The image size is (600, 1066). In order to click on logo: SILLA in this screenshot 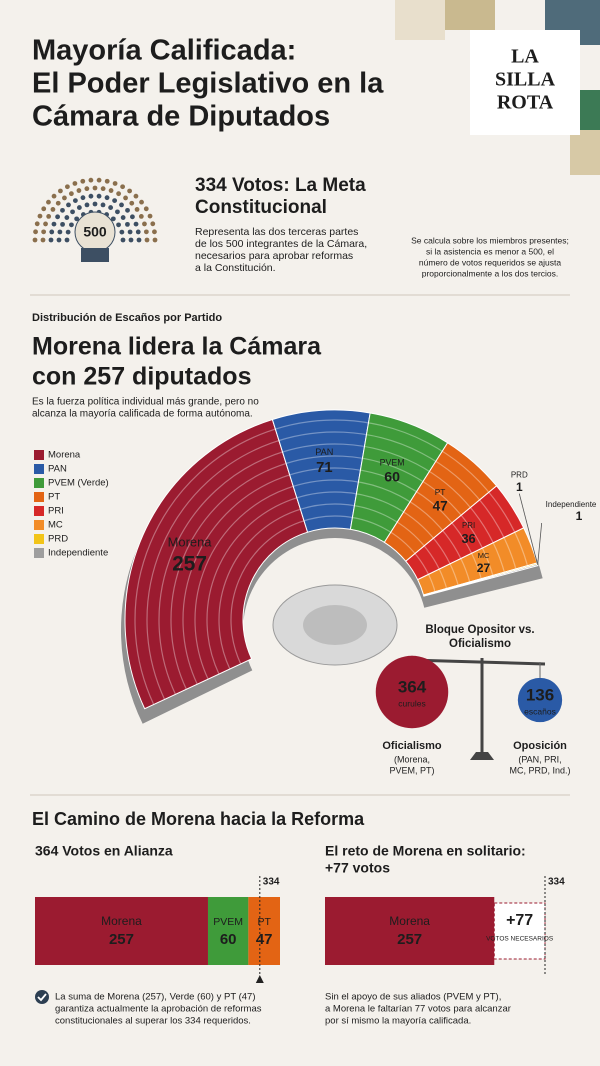, I will do `click(525, 80)`.